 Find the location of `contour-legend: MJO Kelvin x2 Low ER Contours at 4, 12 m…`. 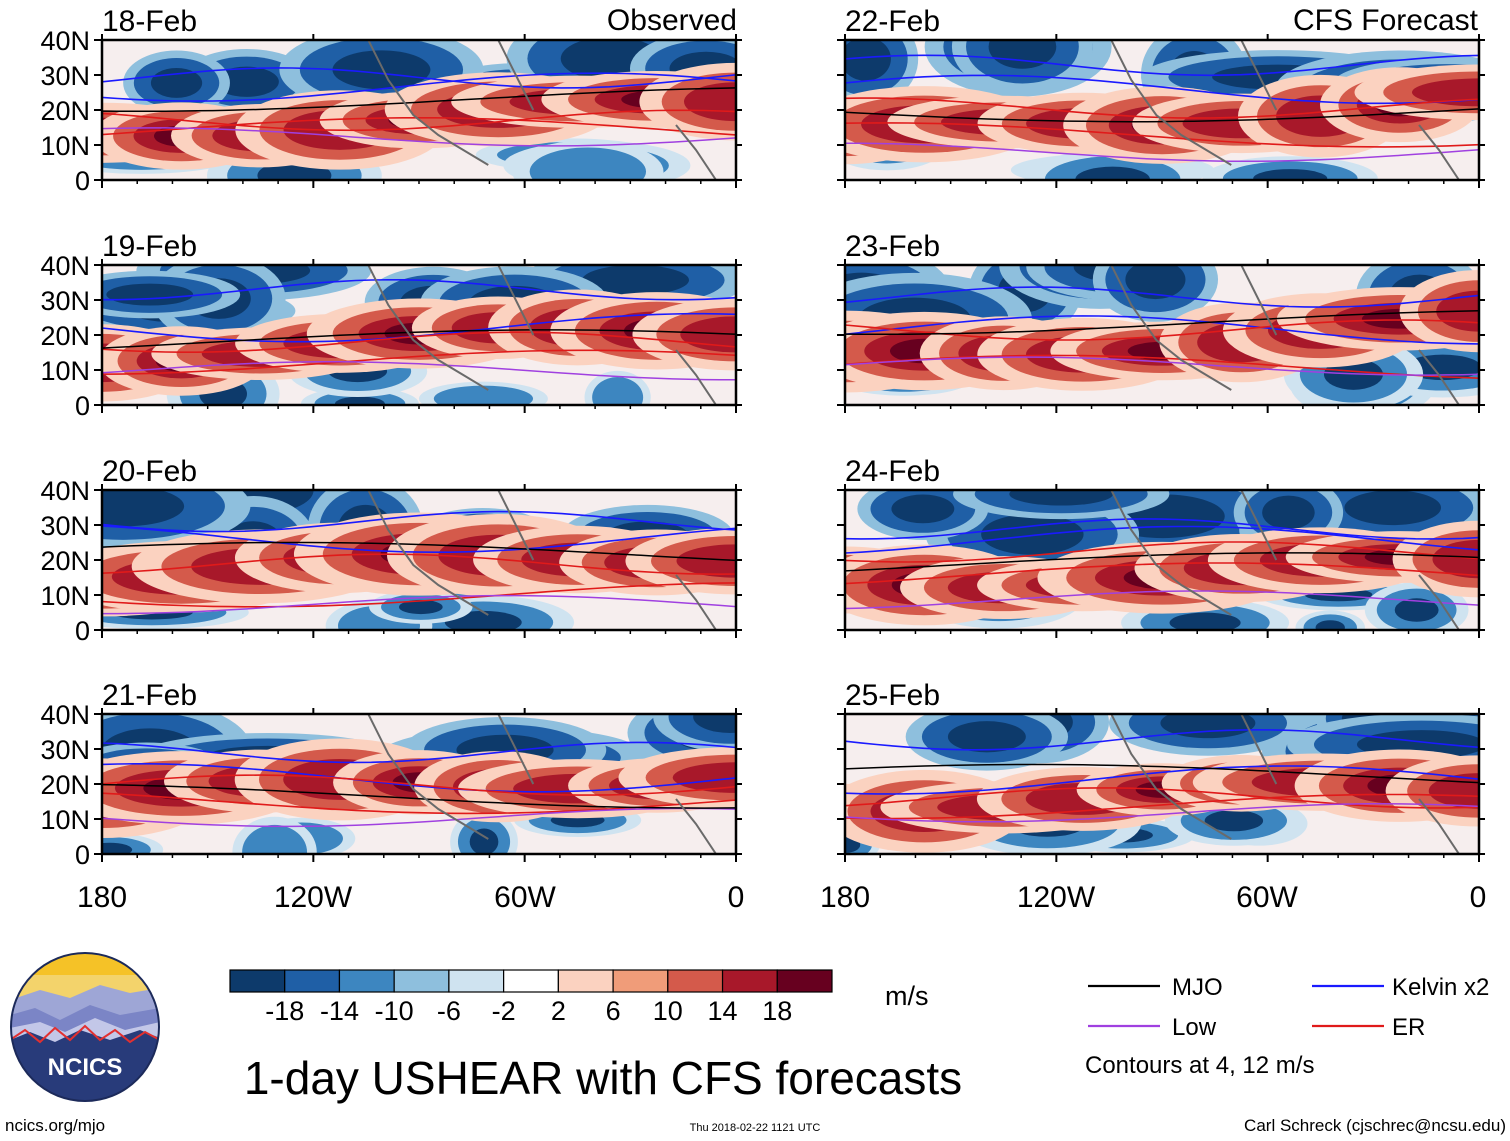

contour-legend: MJO Kelvin x2 Low ER Contours at 4, 12 m… is located at coordinates (1287, 1026).